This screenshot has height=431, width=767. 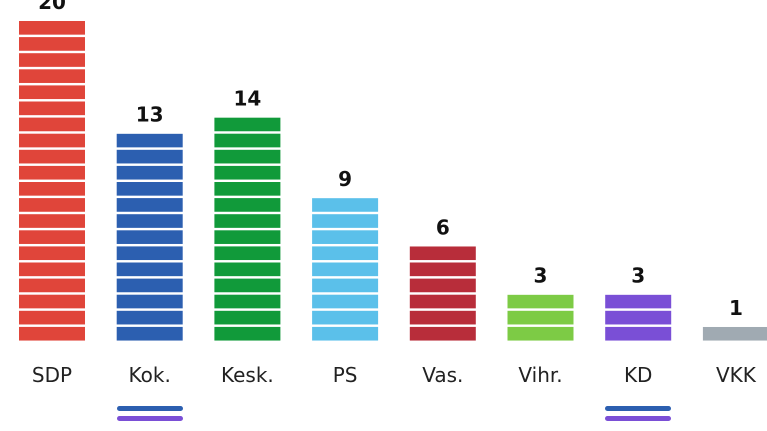 What do you see at coordinates (443, 227) in the screenshot?
I see `value-label: 6` at bounding box center [443, 227].